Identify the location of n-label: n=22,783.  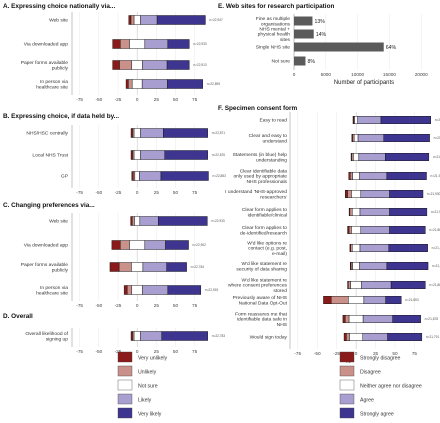
(219, 336).